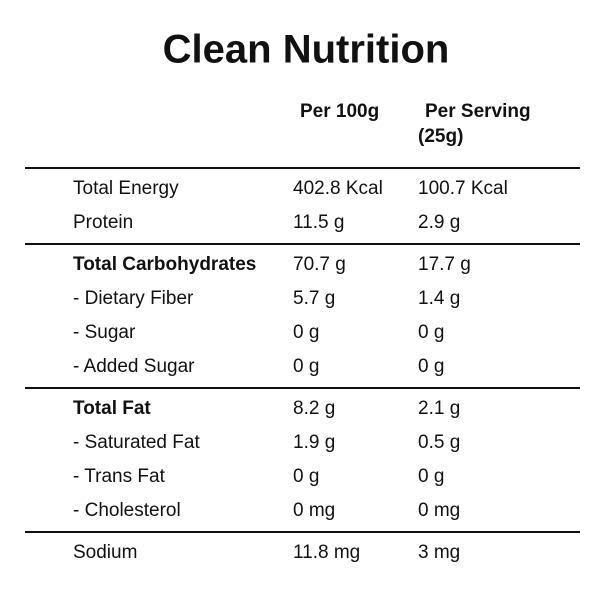 This screenshot has width=600, height=600. Describe the element at coordinates (314, 408) in the screenshot. I see `cell-value: 8.2 g` at that location.